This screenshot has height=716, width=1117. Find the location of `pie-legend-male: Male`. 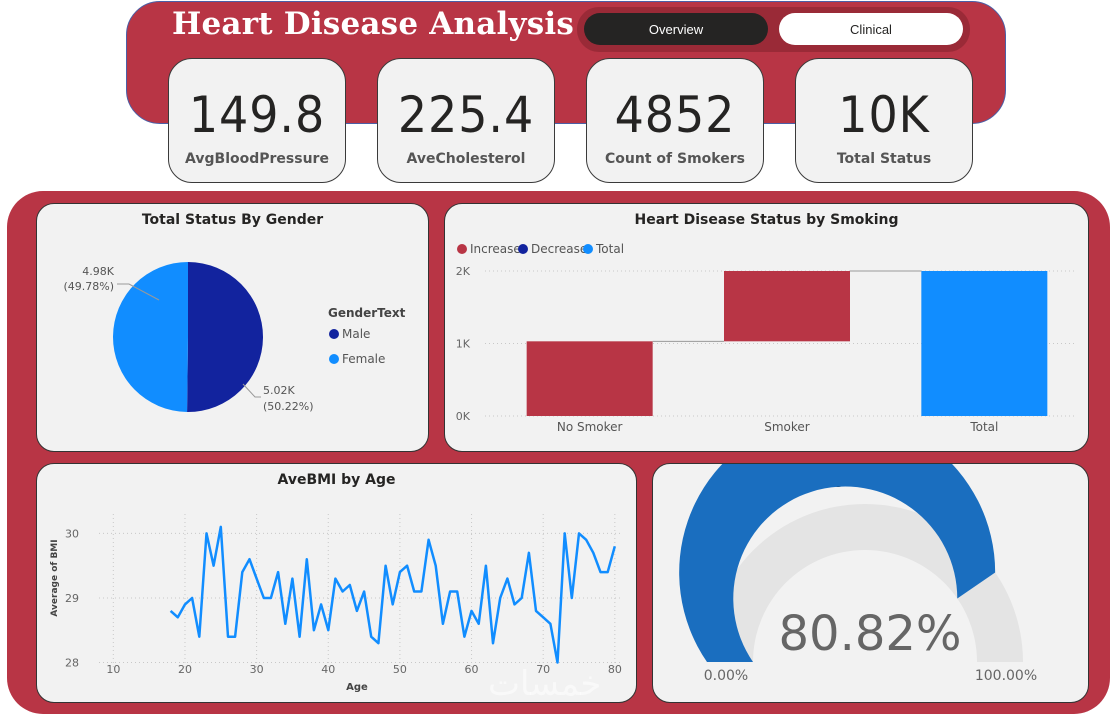

pie-legend-male: Male is located at coordinates (349, 334).